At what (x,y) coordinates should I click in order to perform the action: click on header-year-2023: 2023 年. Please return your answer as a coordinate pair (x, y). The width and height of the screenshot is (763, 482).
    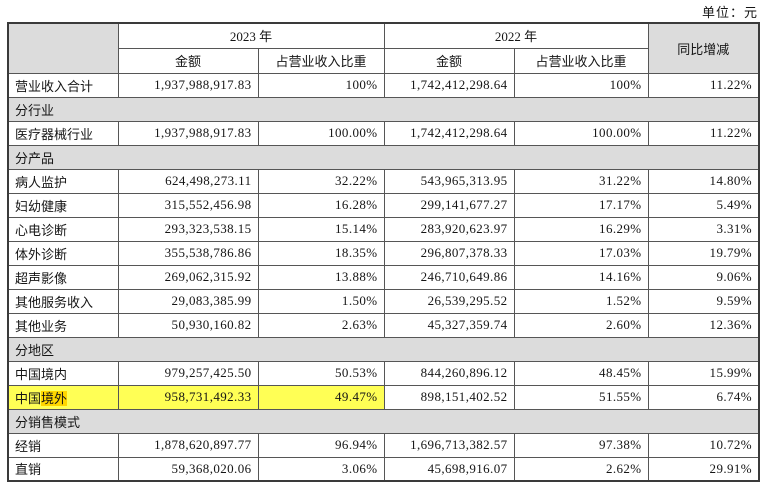
    Looking at the image, I should click on (251, 35).